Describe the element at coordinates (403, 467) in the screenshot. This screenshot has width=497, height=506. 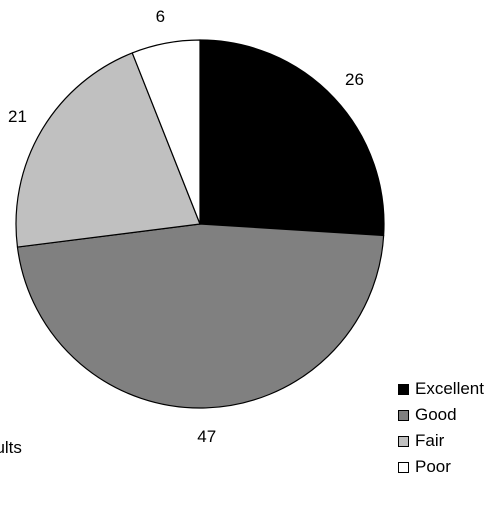
I see `legend-swatch-poor` at that location.